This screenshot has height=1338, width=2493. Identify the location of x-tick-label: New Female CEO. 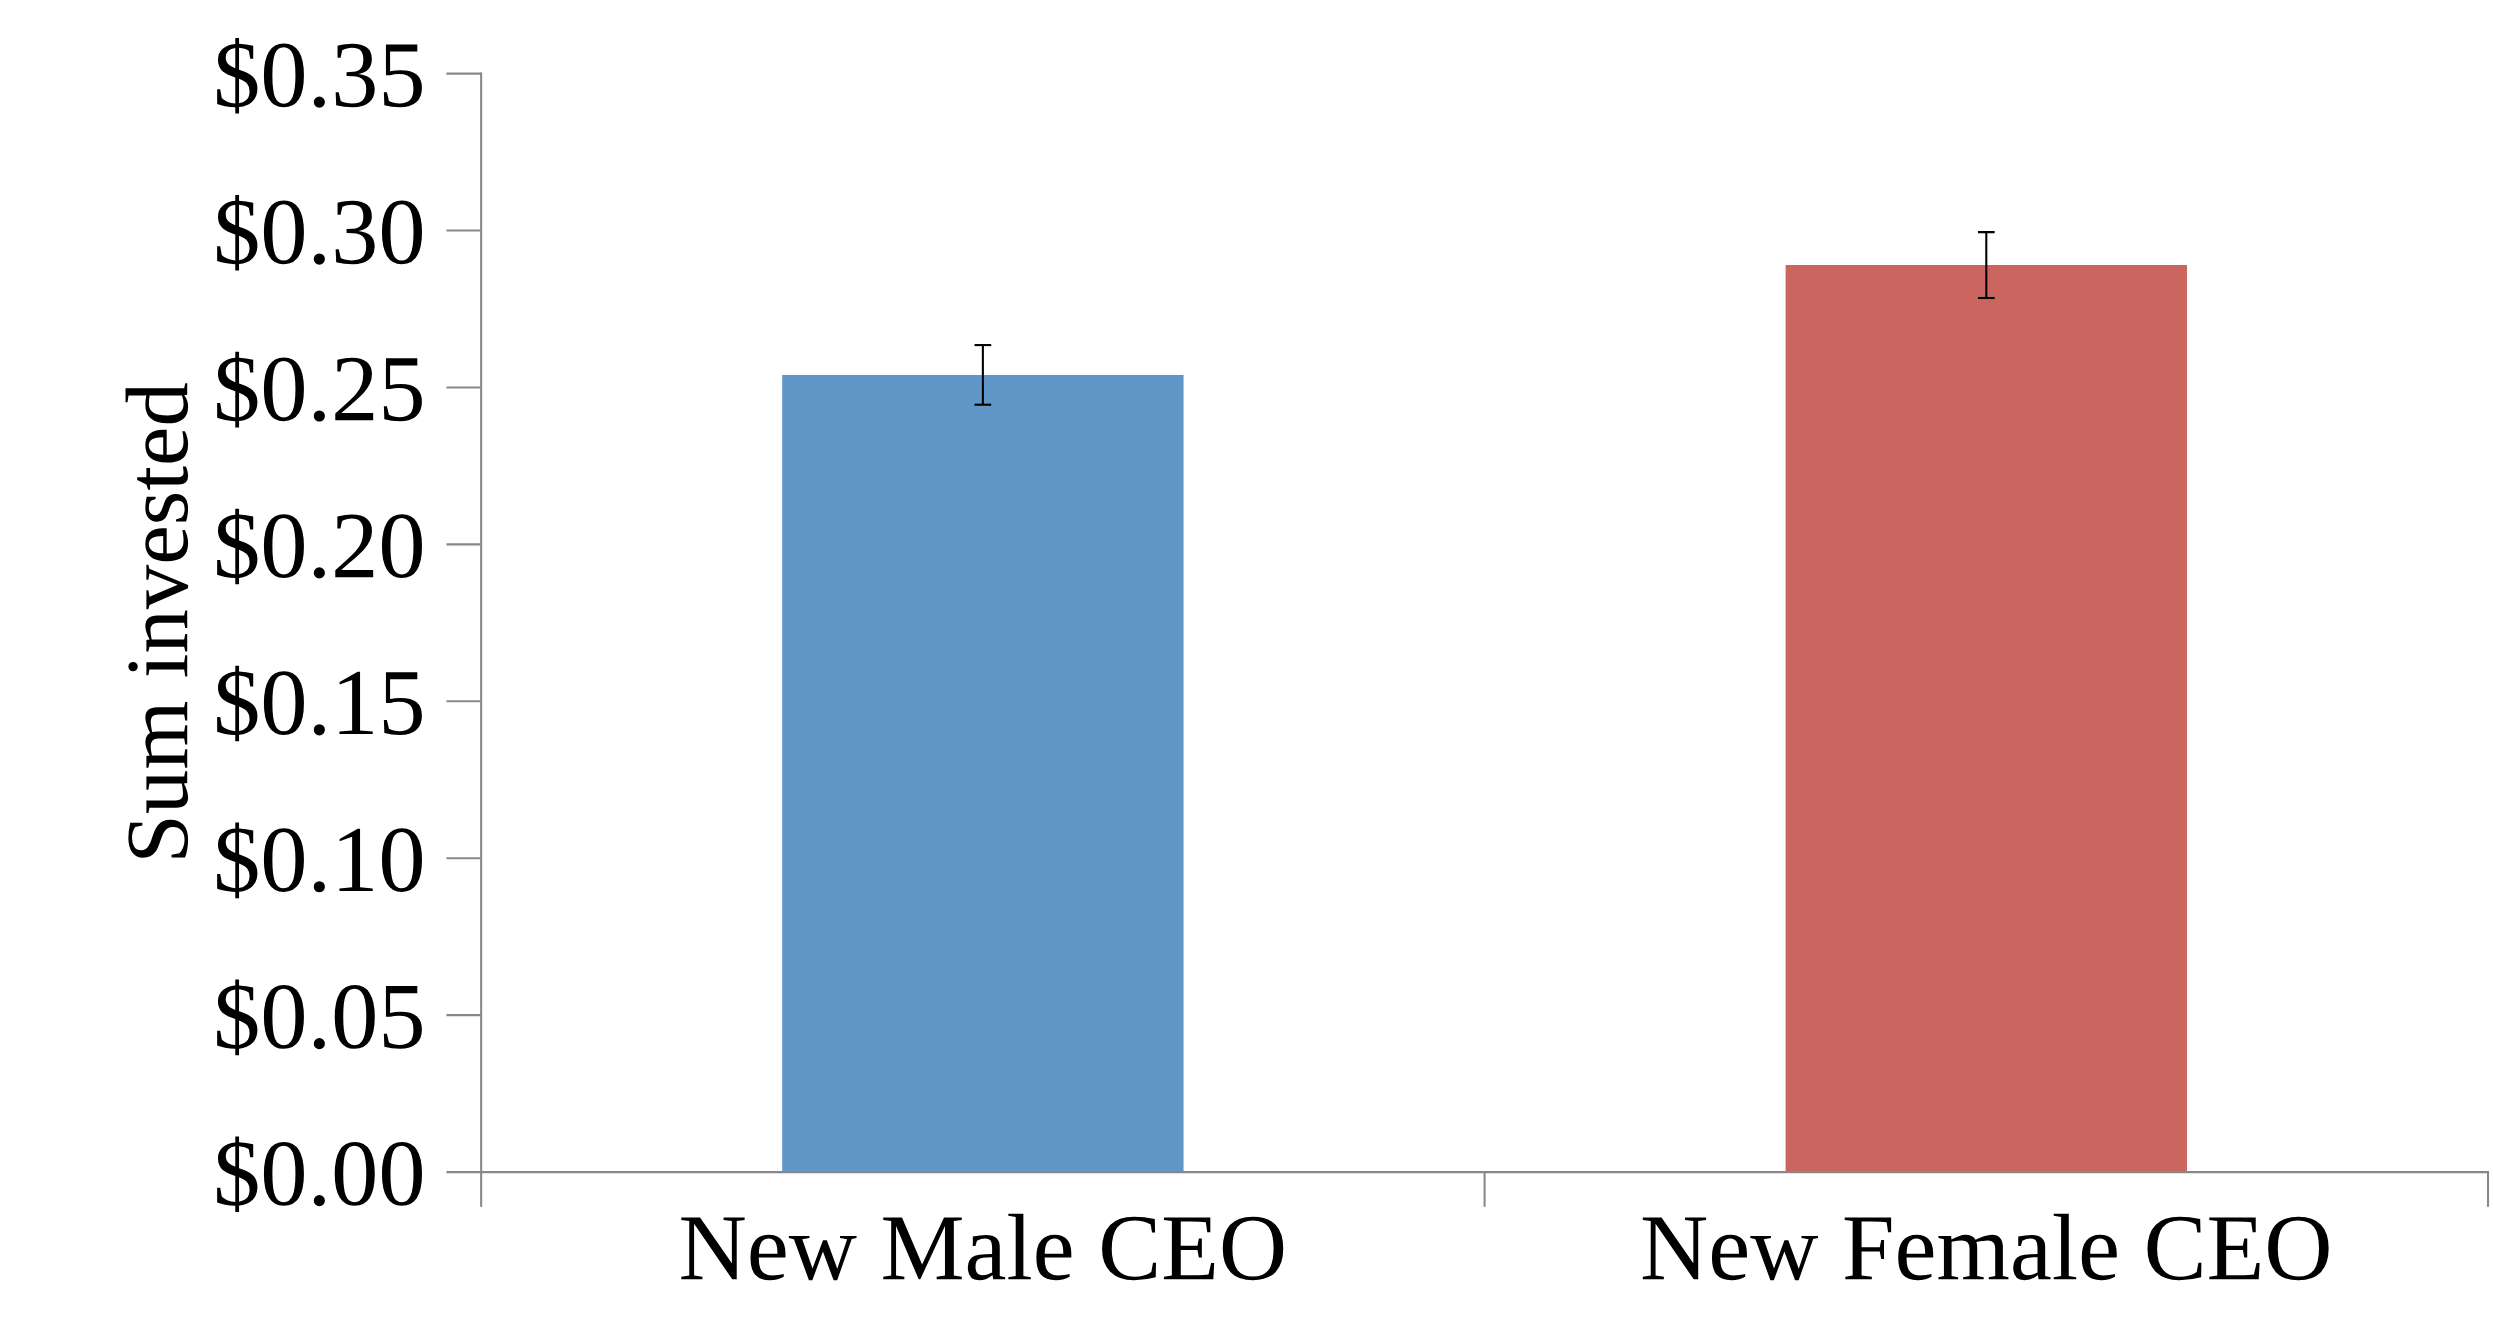
(1985, 1247).